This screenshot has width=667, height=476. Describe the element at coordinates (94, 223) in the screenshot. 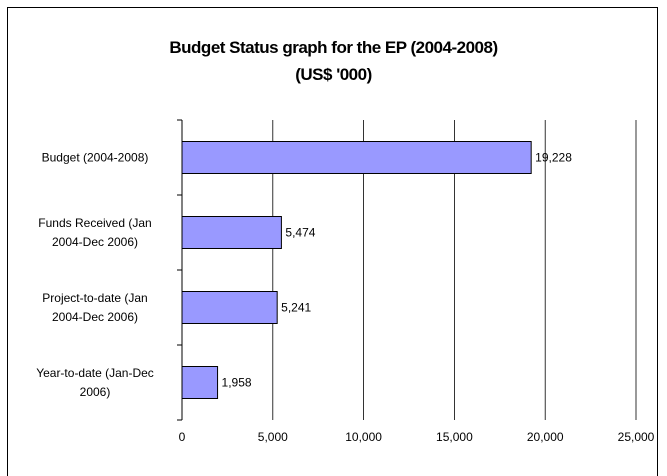

I see `category-label: Funds Received (Jan` at that location.